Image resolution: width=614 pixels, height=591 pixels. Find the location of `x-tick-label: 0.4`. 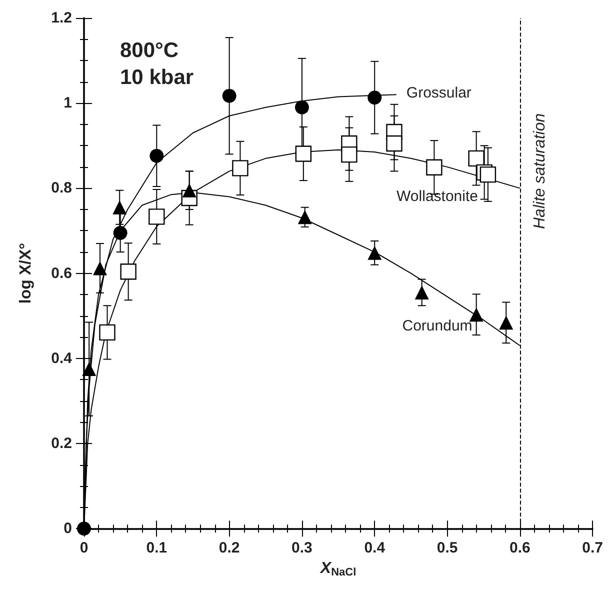

x-tick-label: 0.4 is located at coordinates (375, 548).